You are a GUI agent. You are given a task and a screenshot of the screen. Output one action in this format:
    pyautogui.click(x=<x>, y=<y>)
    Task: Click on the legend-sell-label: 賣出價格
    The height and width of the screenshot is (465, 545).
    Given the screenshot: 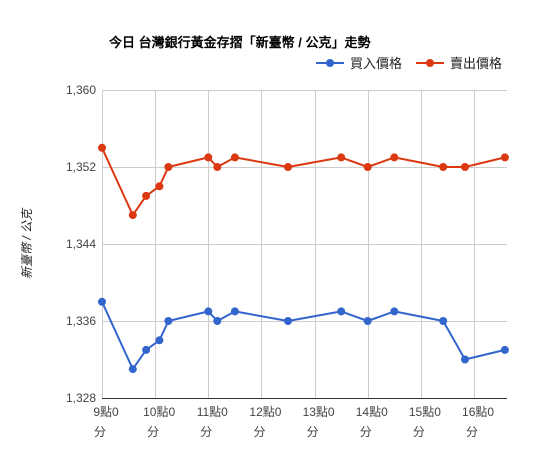 What is the action you would take?
    pyautogui.click(x=476, y=63)
    